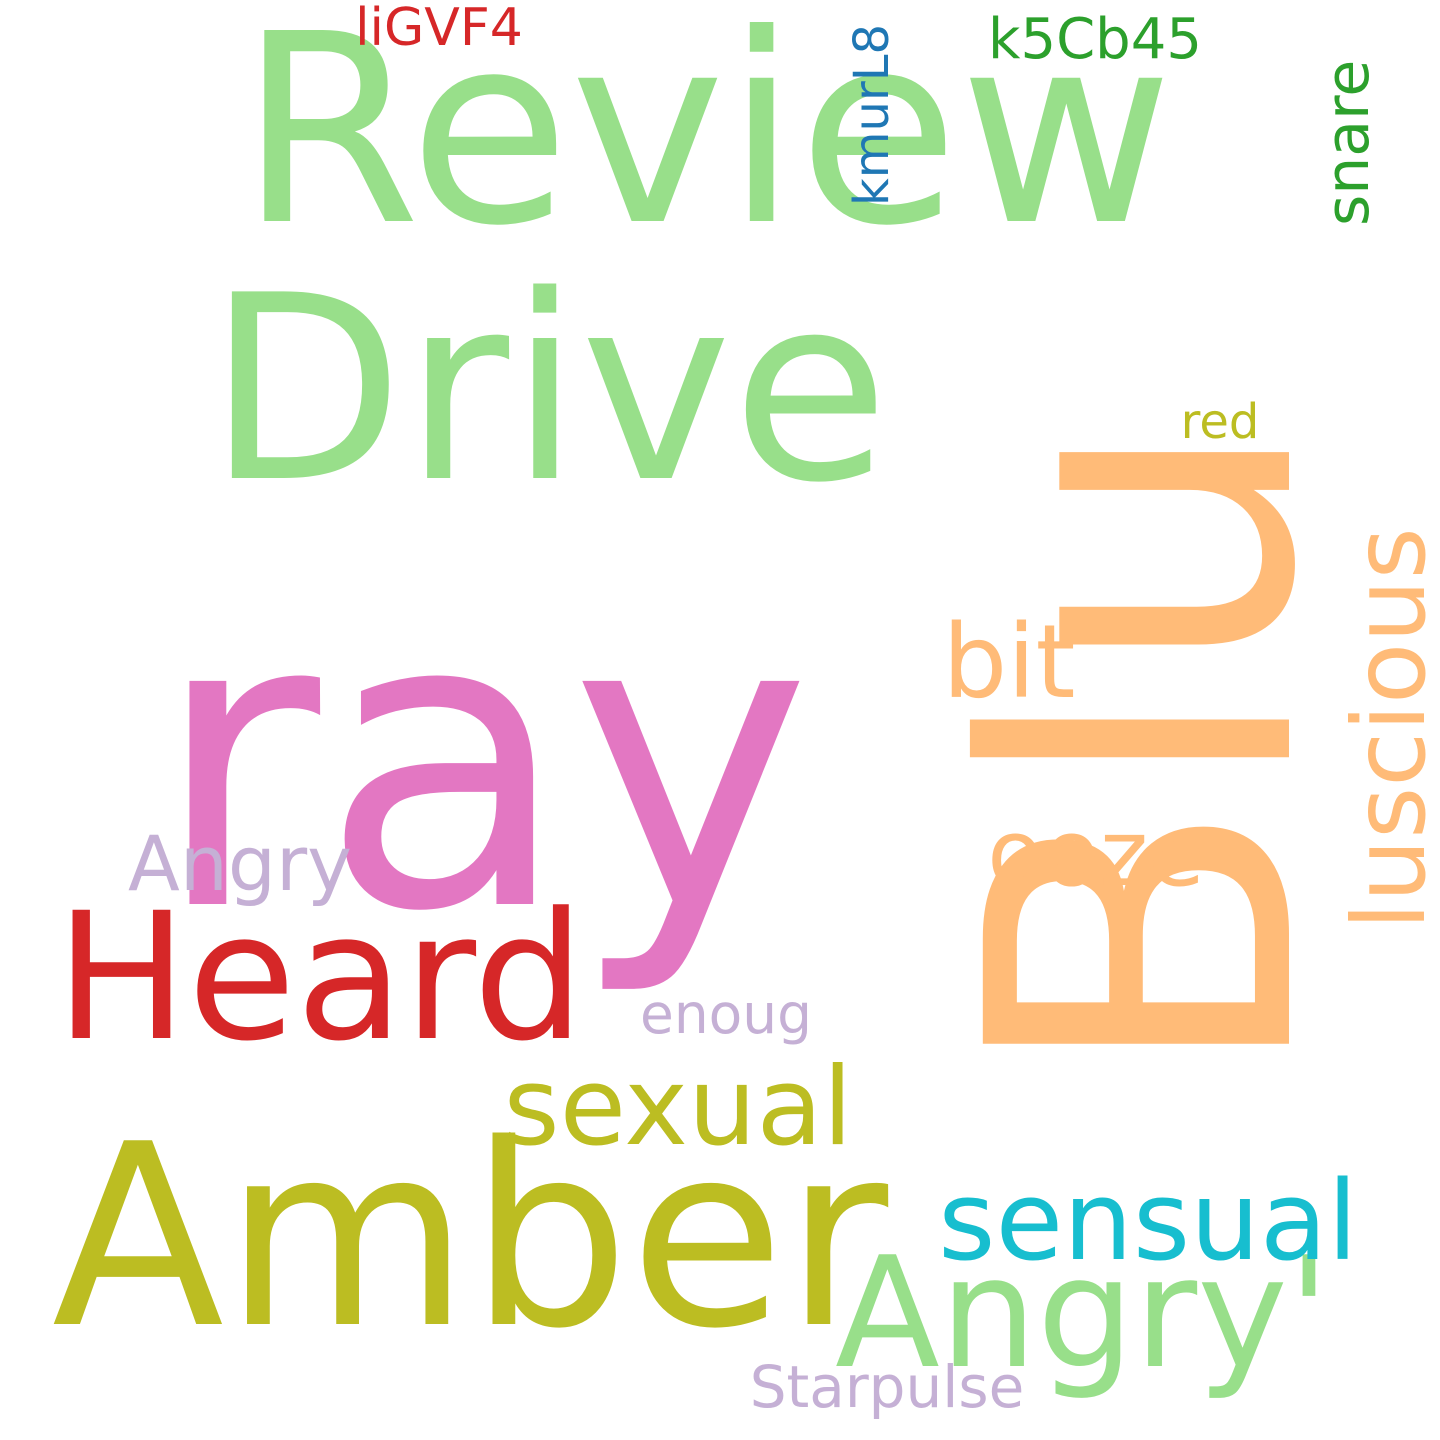 Image resolution: width=1440 pixels, height=1440 pixels. Describe the element at coordinates (1385, 729) in the screenshot. I see `word-luscious: luscious` at that location.